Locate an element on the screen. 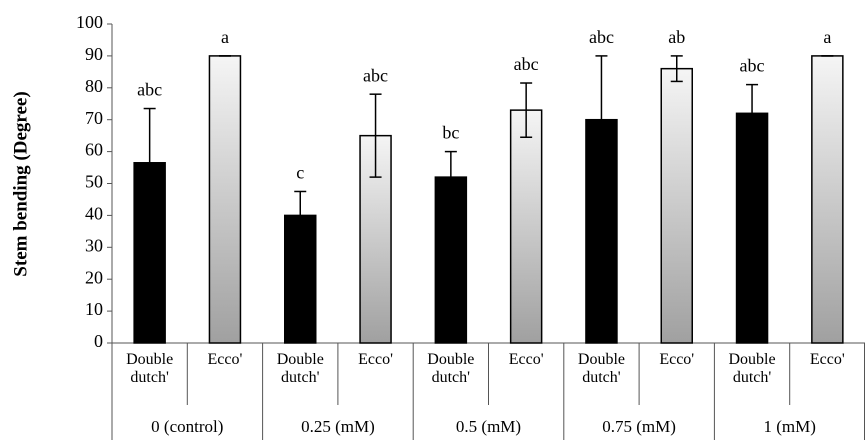 The width and height of the screenshot is (865, 440). y-tick-label: 100 is located at coordinates (89, 22).